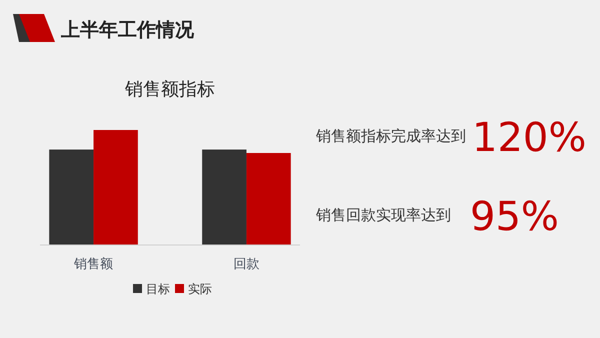  What do you see at coordinates (390, 136) in the screenshot?
I see `text: 销售额指标完成率达到` at bounding box center [390, 136].